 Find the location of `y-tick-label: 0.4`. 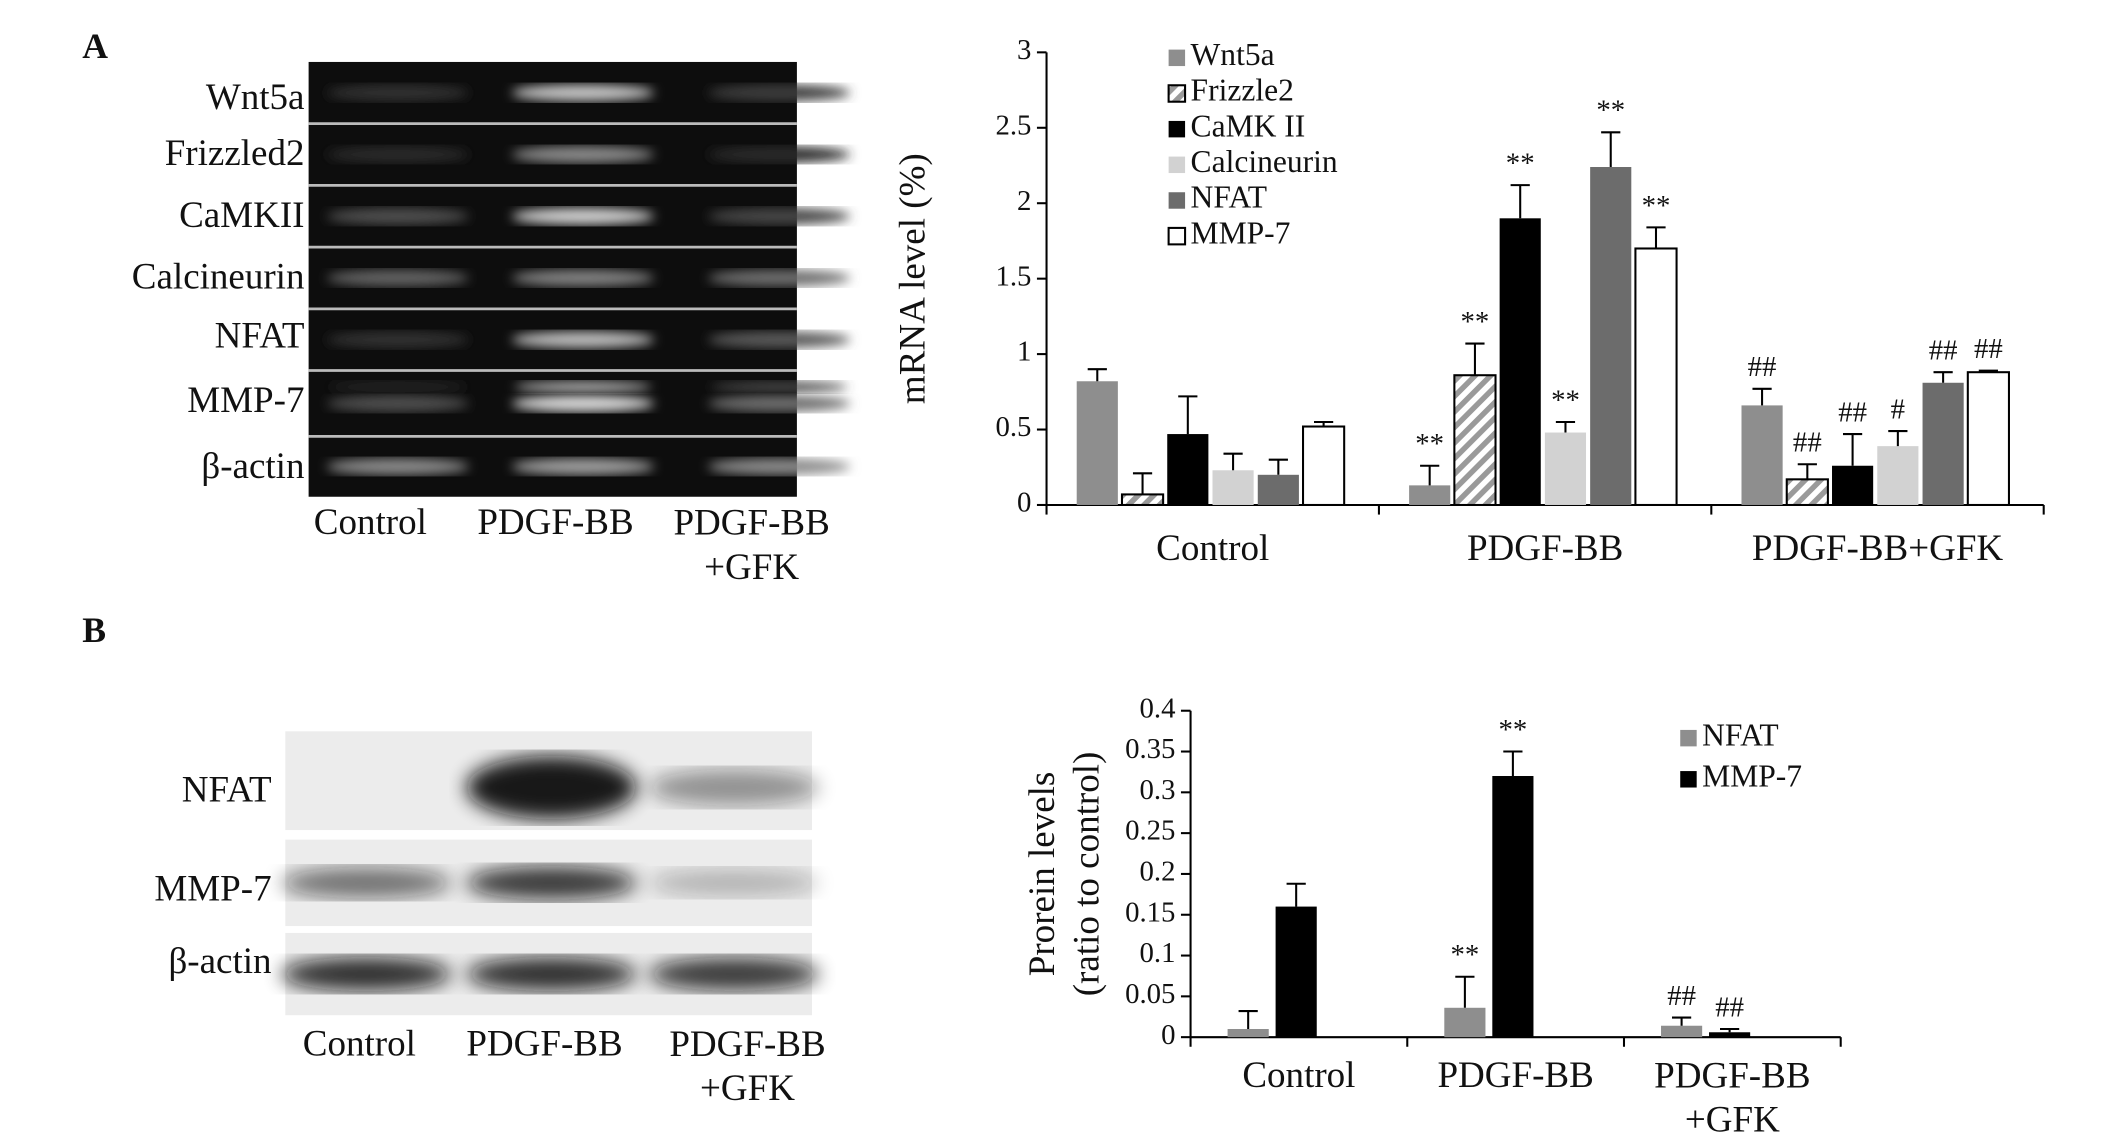

y-tick-label: 0.4 is located at coordinates (1157, 708).